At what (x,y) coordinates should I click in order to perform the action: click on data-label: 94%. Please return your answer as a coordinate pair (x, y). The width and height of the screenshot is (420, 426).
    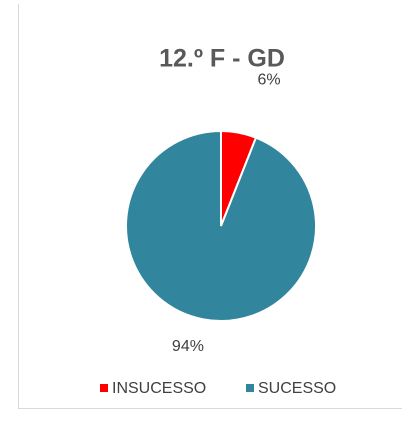
    Looking at the image, I should click on (188, 346).